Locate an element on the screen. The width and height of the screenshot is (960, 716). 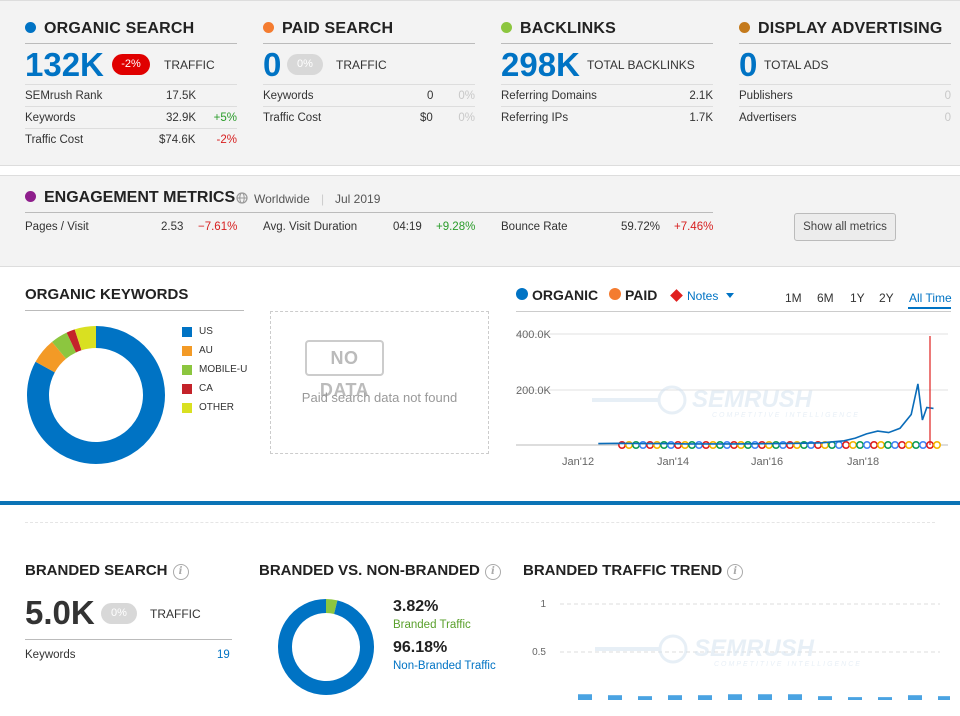
organic-keywords-donut is located at coordinates (96, 395).